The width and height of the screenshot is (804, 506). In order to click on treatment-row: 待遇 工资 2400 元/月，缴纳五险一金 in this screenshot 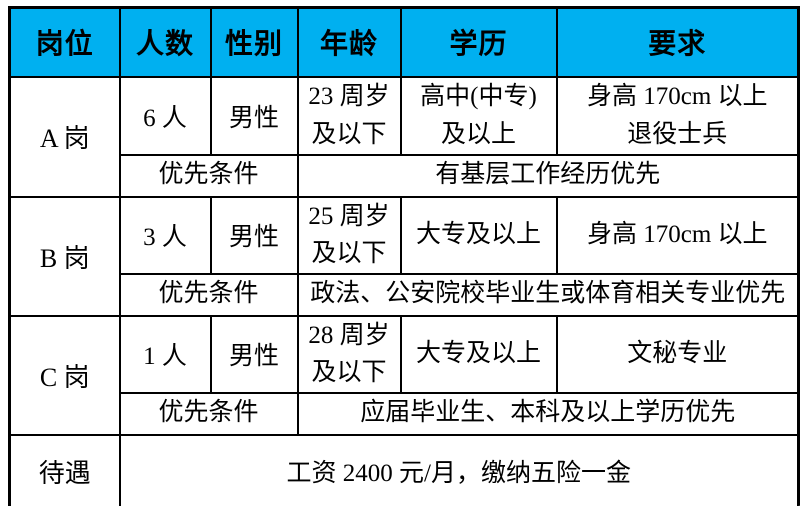, I will do `click(404, 469)`.